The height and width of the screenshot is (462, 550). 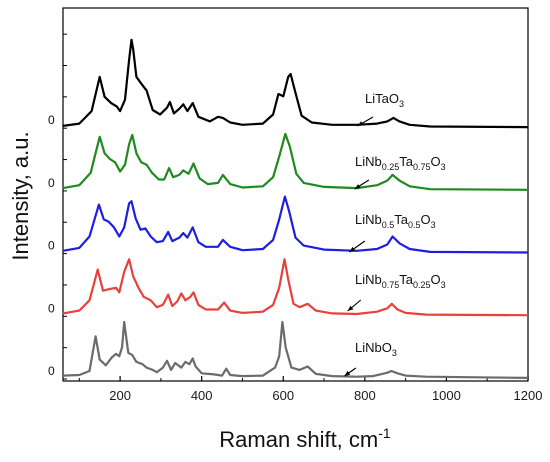 I want to click on x-axis-ticks: 200 400 600 800 1000 1200, so click(x=310, y=389).